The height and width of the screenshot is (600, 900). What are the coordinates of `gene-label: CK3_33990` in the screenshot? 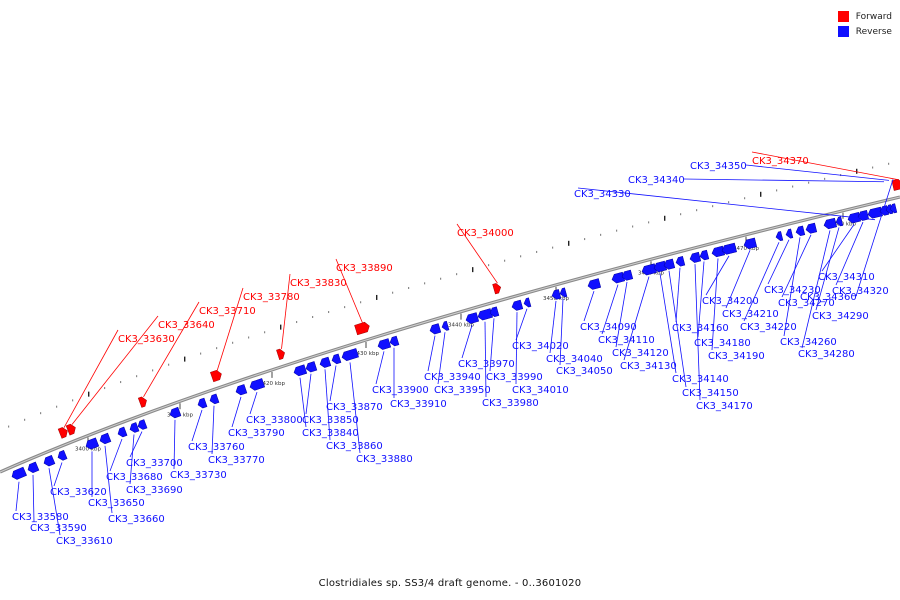 It's located at (514, 377).